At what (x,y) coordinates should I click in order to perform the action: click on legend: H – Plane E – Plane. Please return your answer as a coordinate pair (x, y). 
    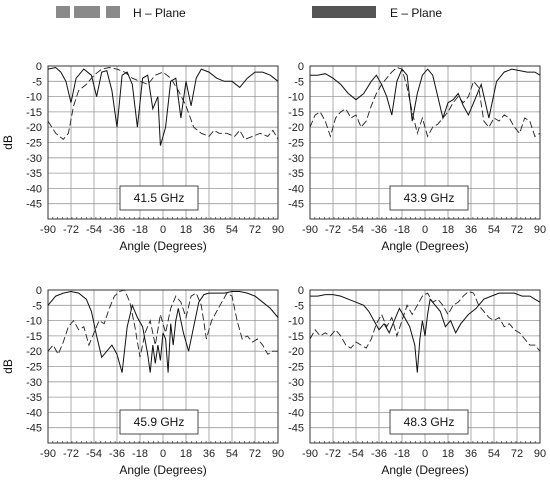
    Looking at the image, I should click on (249, 13).